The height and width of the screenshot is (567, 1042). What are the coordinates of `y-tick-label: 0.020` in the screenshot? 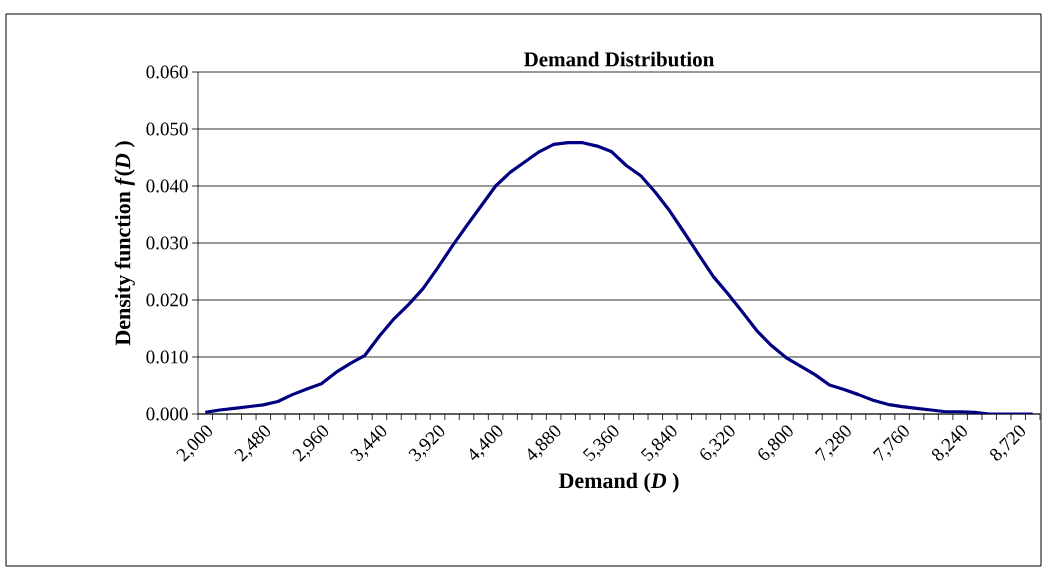 It's located at (167, 300).